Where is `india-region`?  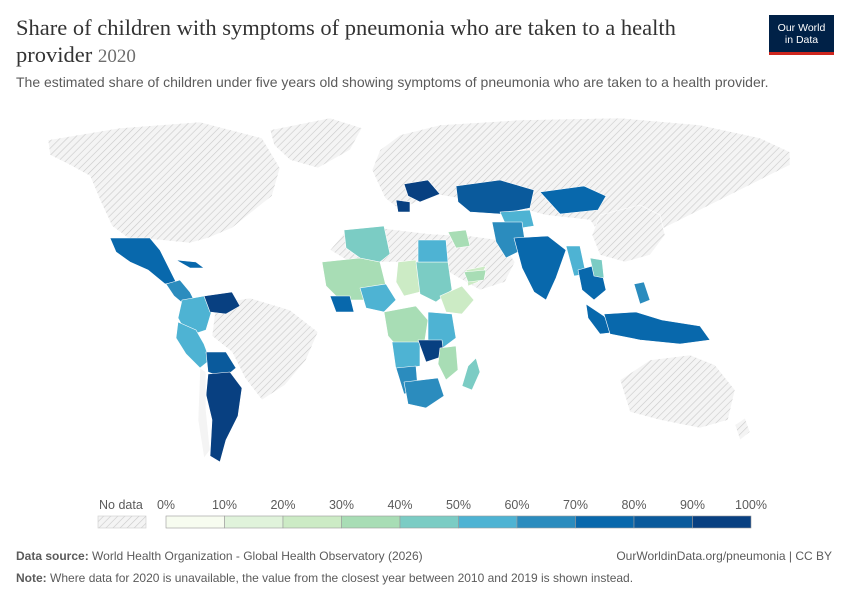 india-region is located at coordinates (540, 268).